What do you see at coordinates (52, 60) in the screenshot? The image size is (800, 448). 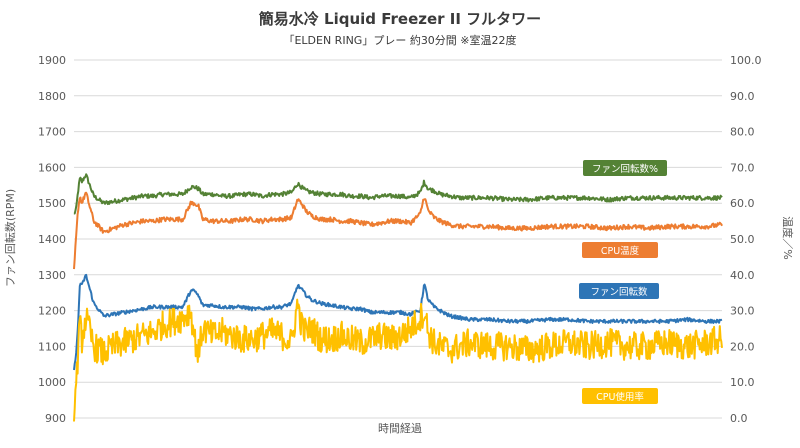 I see `y-tick-label-left: 1900` at bounding box center [52, 60].